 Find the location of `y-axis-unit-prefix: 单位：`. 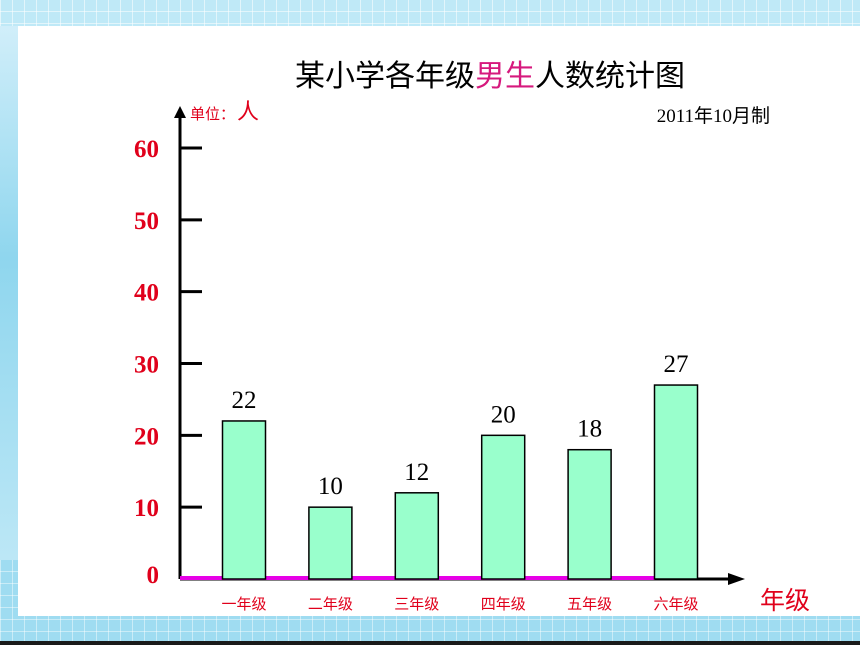

y-axis-unit-prefix: 单位： is located at coordinates (212, 114).